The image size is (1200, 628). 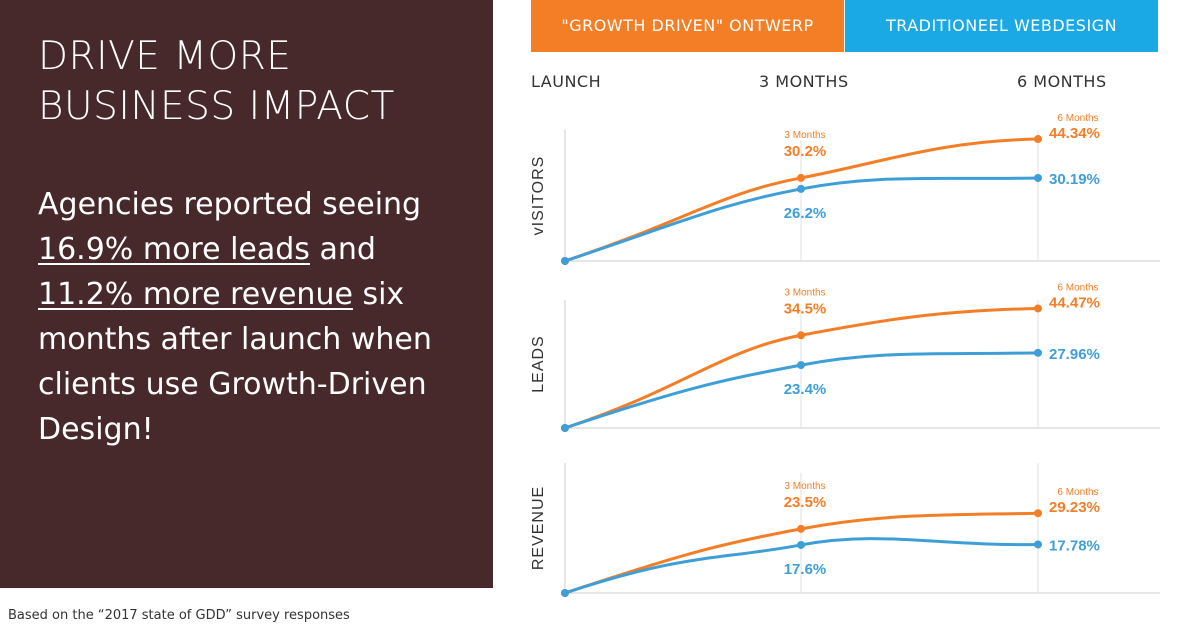 What do you see at coordinates (538, 196) in the screenshot?
I see `y-label-1: vISITORS` at bounding box center [538, 196].